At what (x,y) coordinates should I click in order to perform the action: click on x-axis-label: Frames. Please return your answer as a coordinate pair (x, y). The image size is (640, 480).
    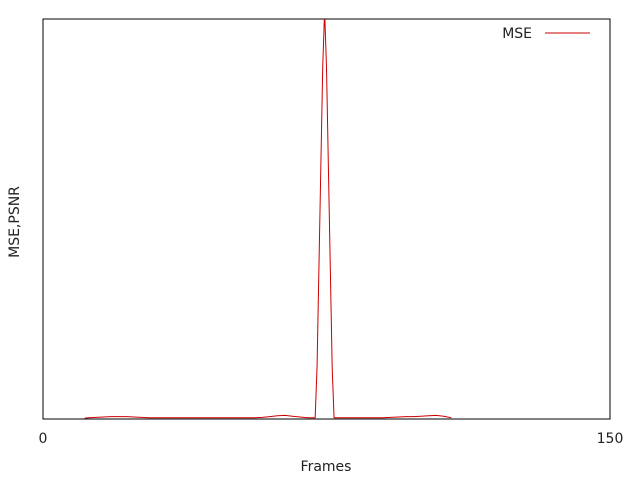
    Looking at the image, I should click on (326, 467).